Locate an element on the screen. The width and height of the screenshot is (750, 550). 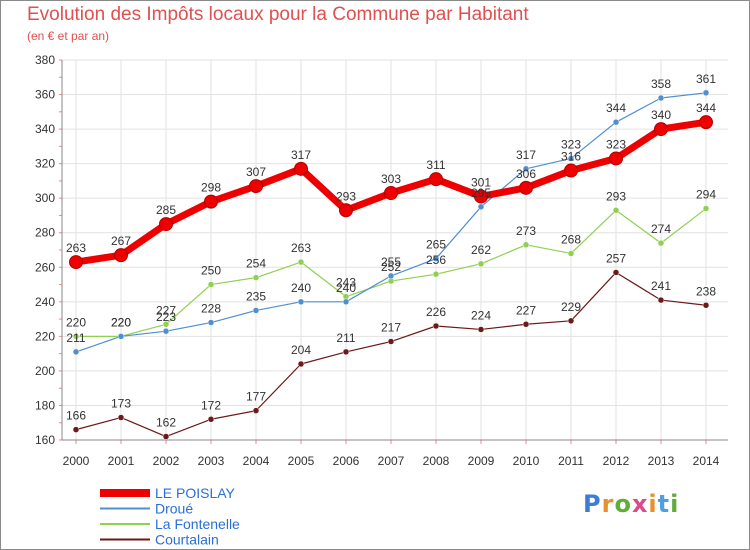
chart-subtitle: (en € et par an) is located at coordinates (68, 36).